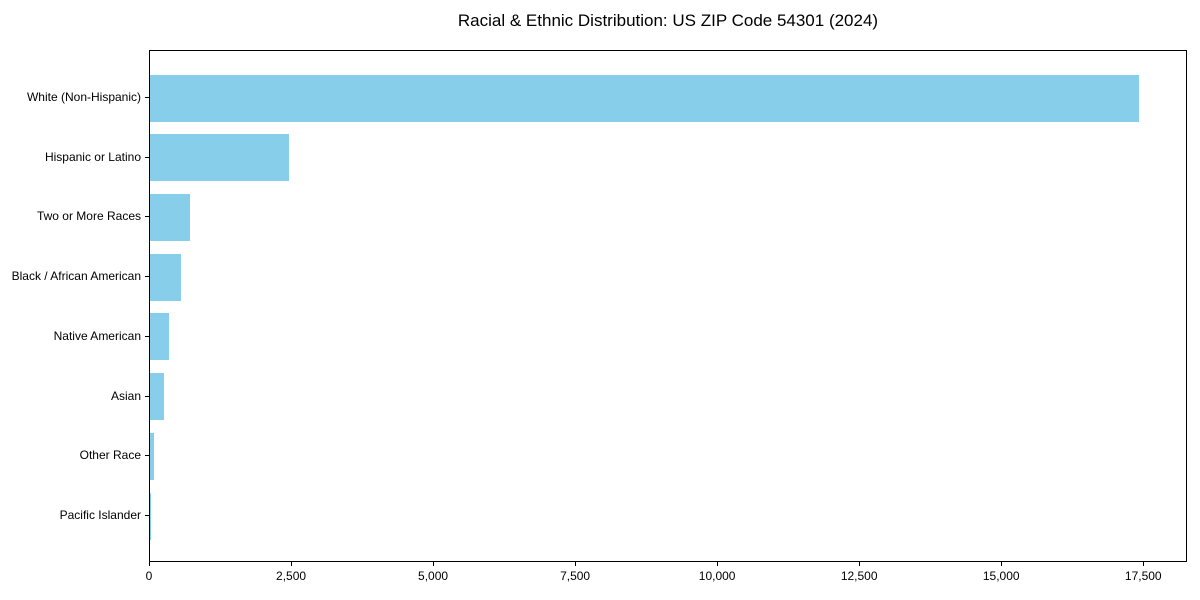 The image size is (1200, 600). Describe the element at coordinates (220, 158) in the screenshot. I see `bar-hispanic-or-latino` at that location.